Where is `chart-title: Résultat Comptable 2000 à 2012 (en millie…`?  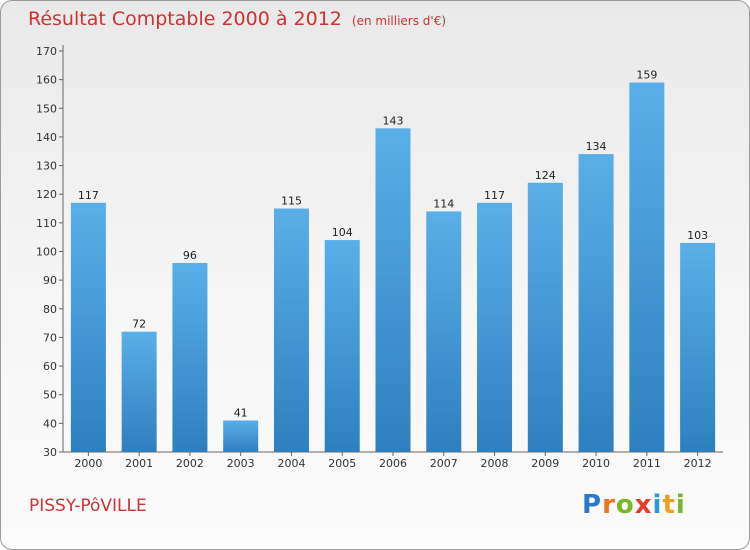 chart-title: Résultat Comptable 2000 à 2012 (en millie… is located at coordinates (237, 19).